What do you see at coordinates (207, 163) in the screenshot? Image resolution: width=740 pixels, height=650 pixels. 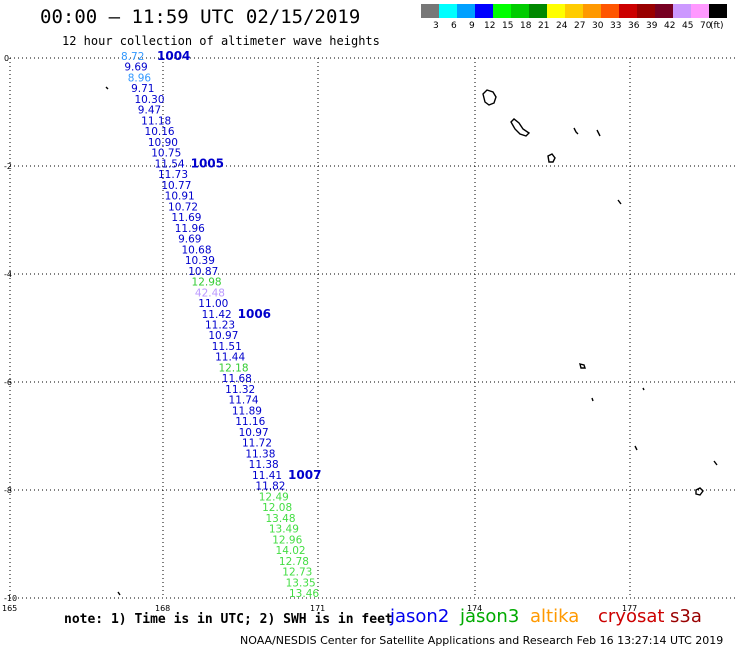 I see `time-label: 1005` at bounding box center [207, 163].